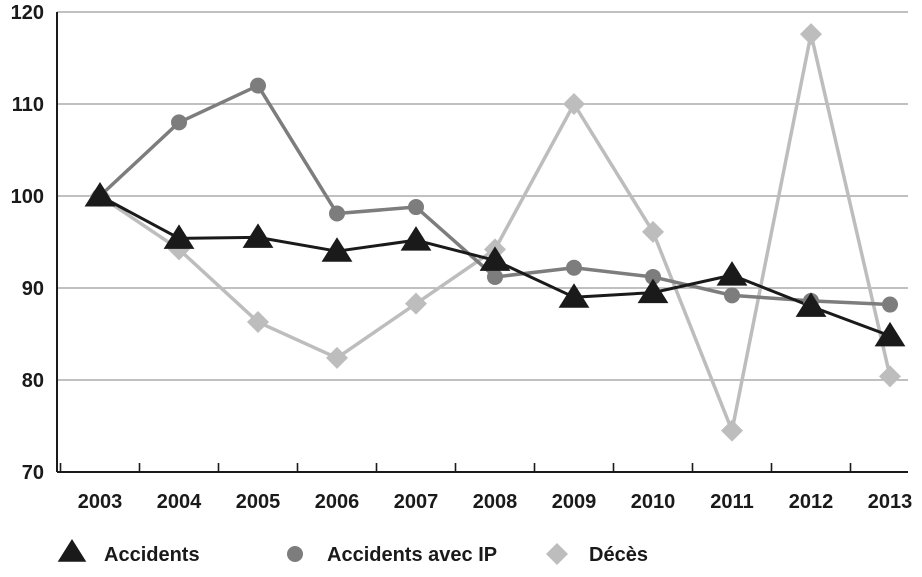 This screenshot has height=577, width=922. What do you see at coordinates (27, 197) in the screenshot?
I see `y-tick-label: 100` at bounding box center [27, 197].